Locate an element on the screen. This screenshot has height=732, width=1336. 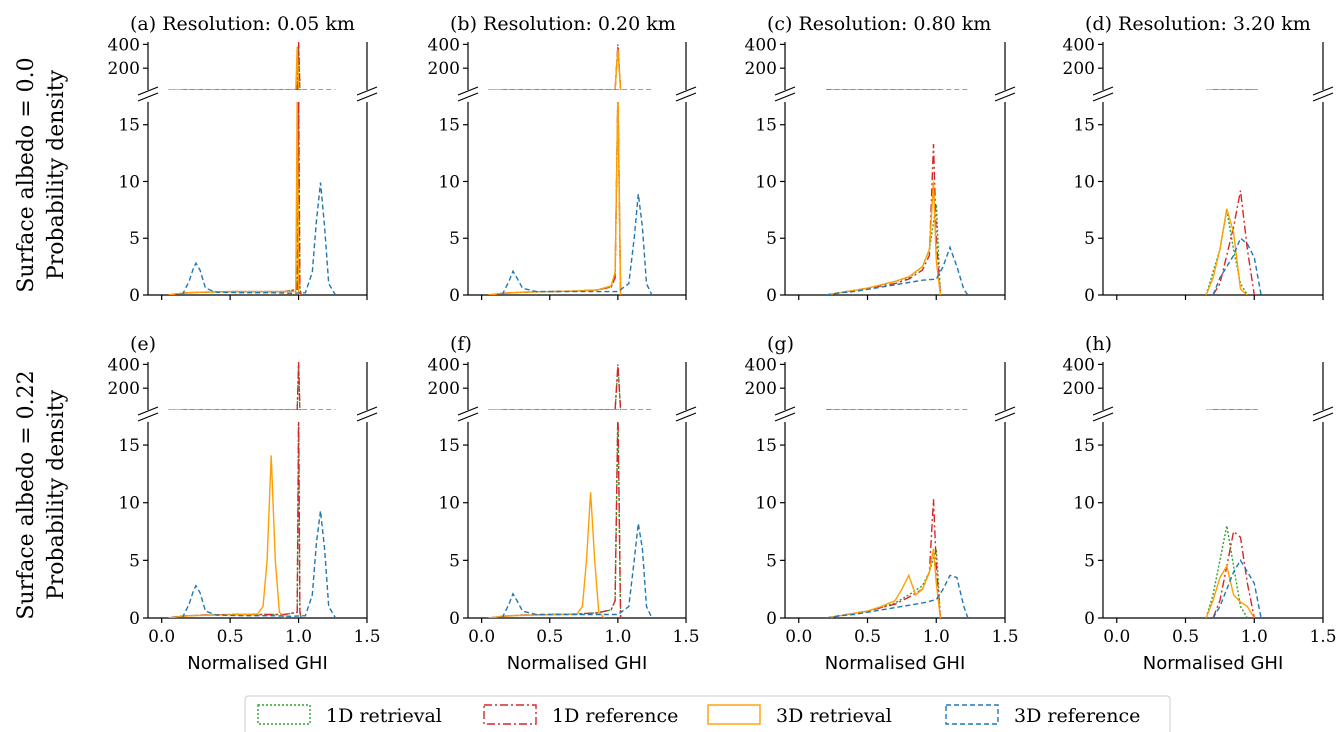
row-label-top-density: Probability density is located at coordinates (56, 174).